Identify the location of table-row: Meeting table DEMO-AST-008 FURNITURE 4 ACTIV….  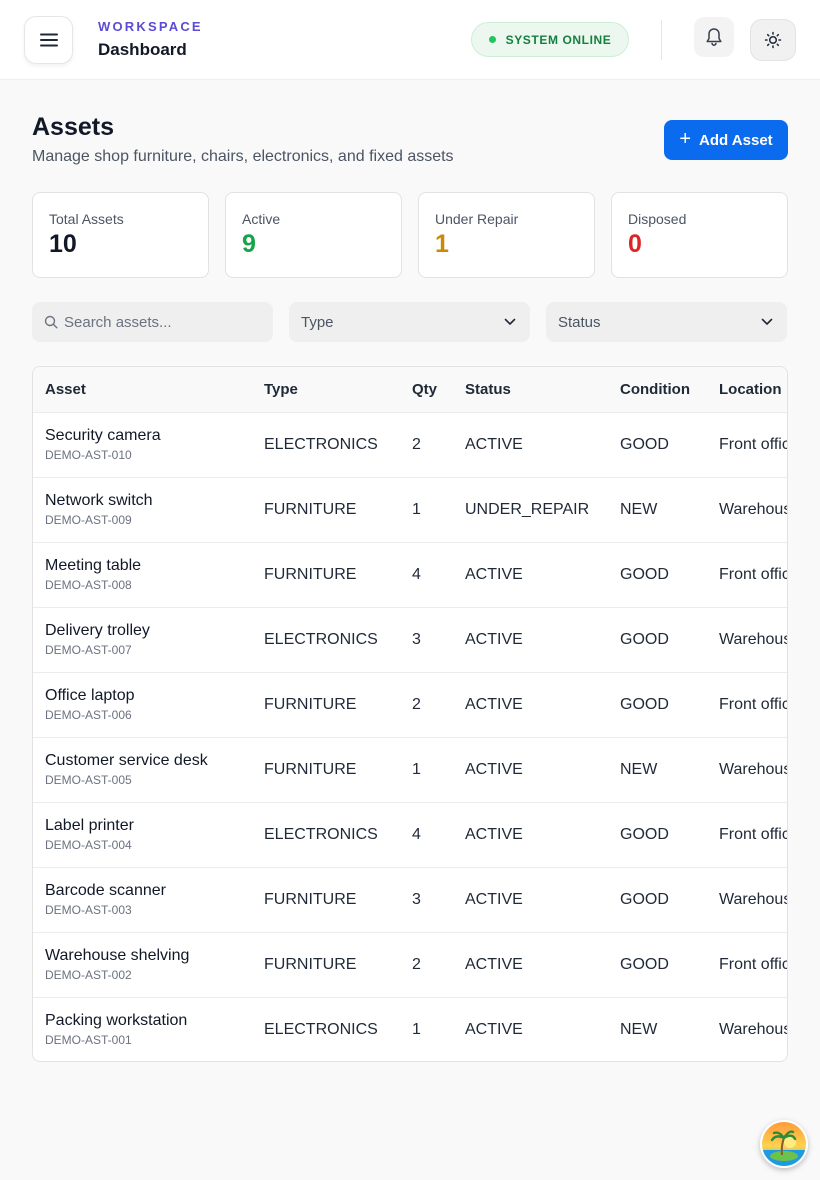
(410, 574).